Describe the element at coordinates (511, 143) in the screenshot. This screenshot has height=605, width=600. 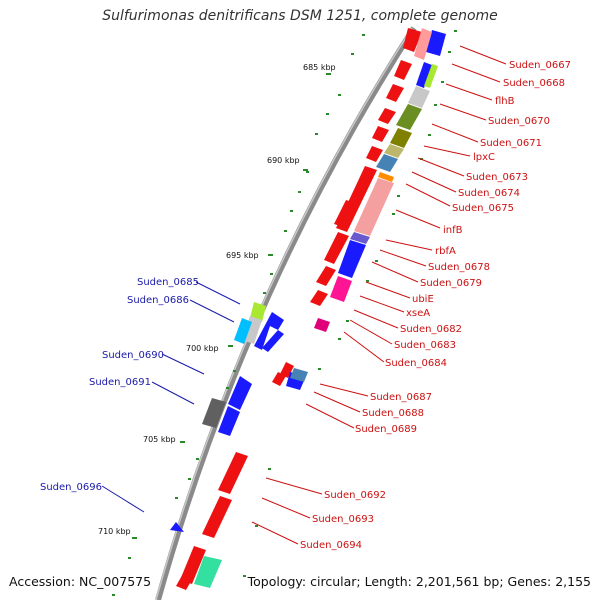
I see `gene-label-suden-0671: Suden_0671` at that location.